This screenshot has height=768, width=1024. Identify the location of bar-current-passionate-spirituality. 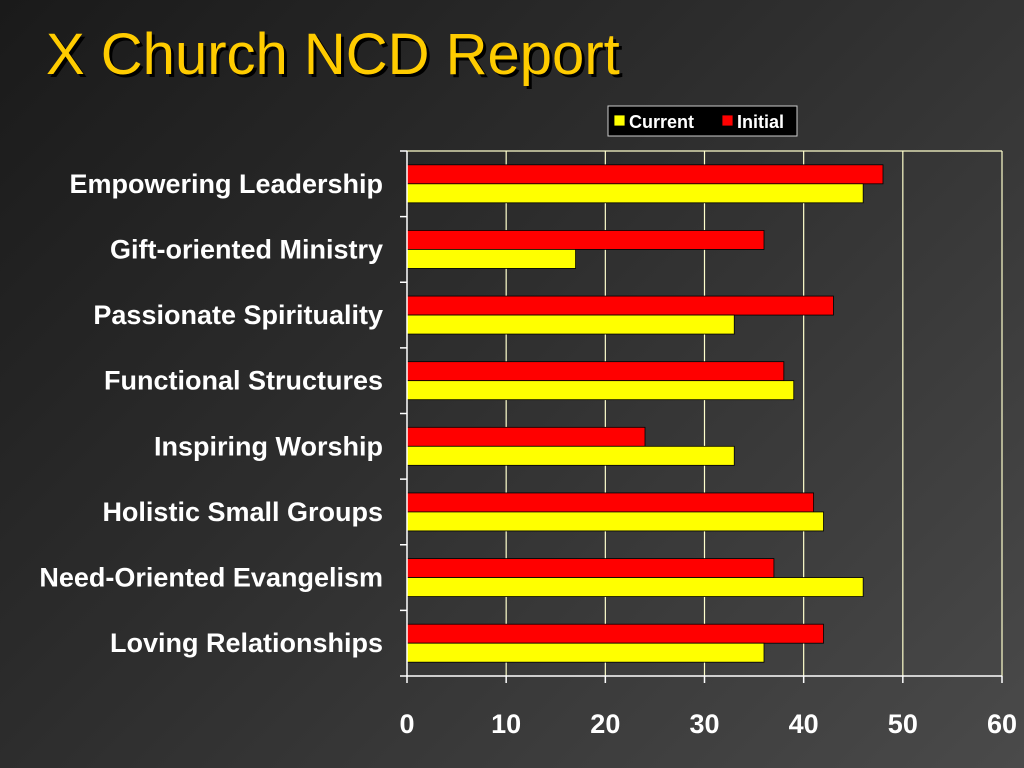
(570, 324).